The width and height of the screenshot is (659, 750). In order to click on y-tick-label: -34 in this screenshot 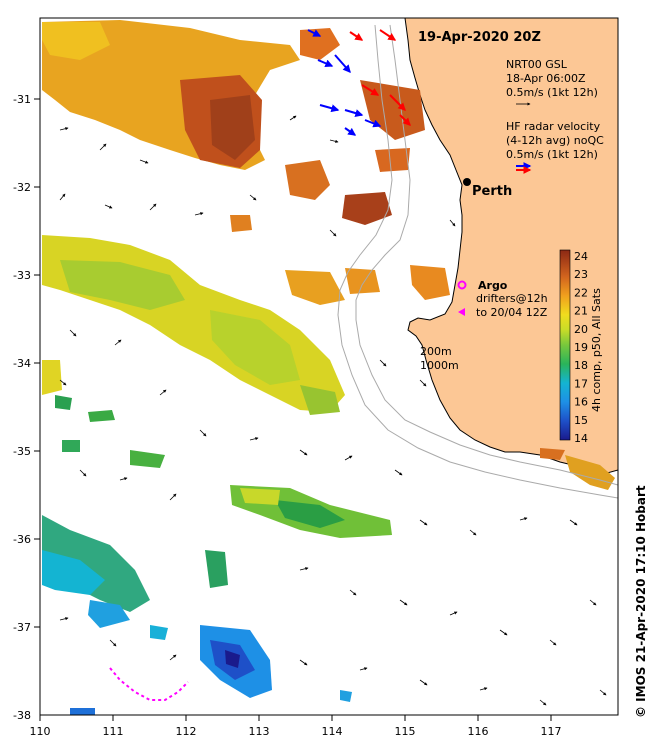, I will do `click(22, 363)`.